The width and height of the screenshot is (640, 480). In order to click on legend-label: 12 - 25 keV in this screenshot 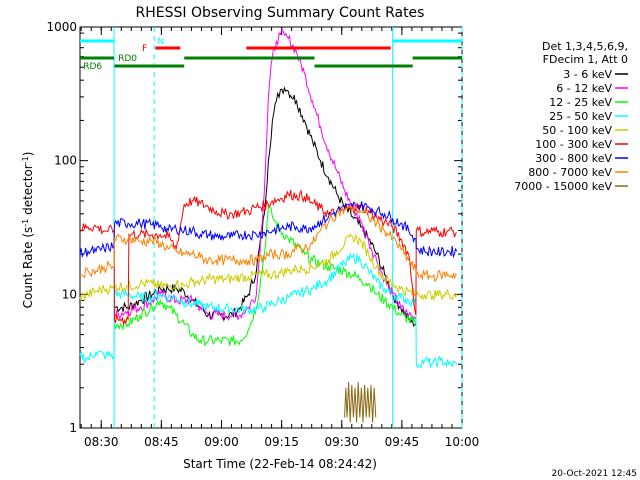, I will do `click(580, 102)`.